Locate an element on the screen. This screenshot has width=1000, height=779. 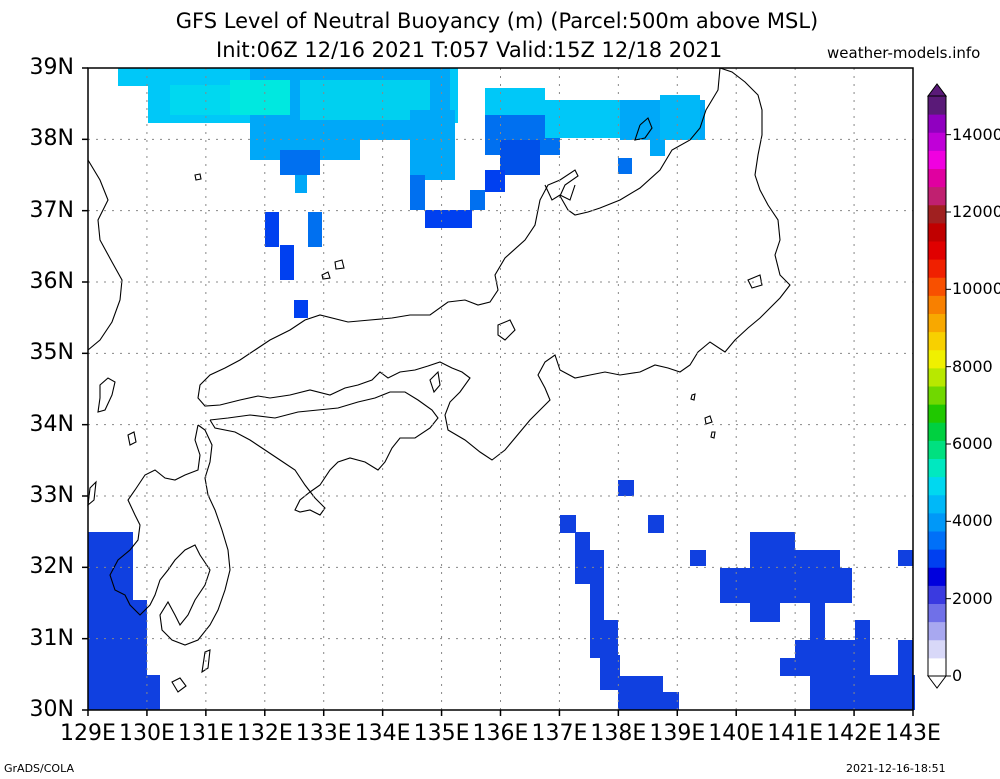
lat-label: 30N is located at coordinates (51, 709).